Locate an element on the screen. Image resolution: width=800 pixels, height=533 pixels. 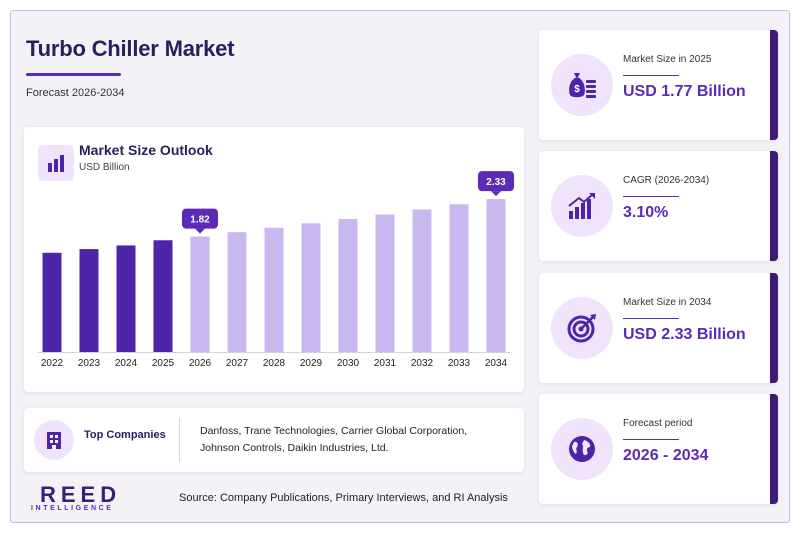
x-tick-label: 2028 is located at coordinates (274, 363).